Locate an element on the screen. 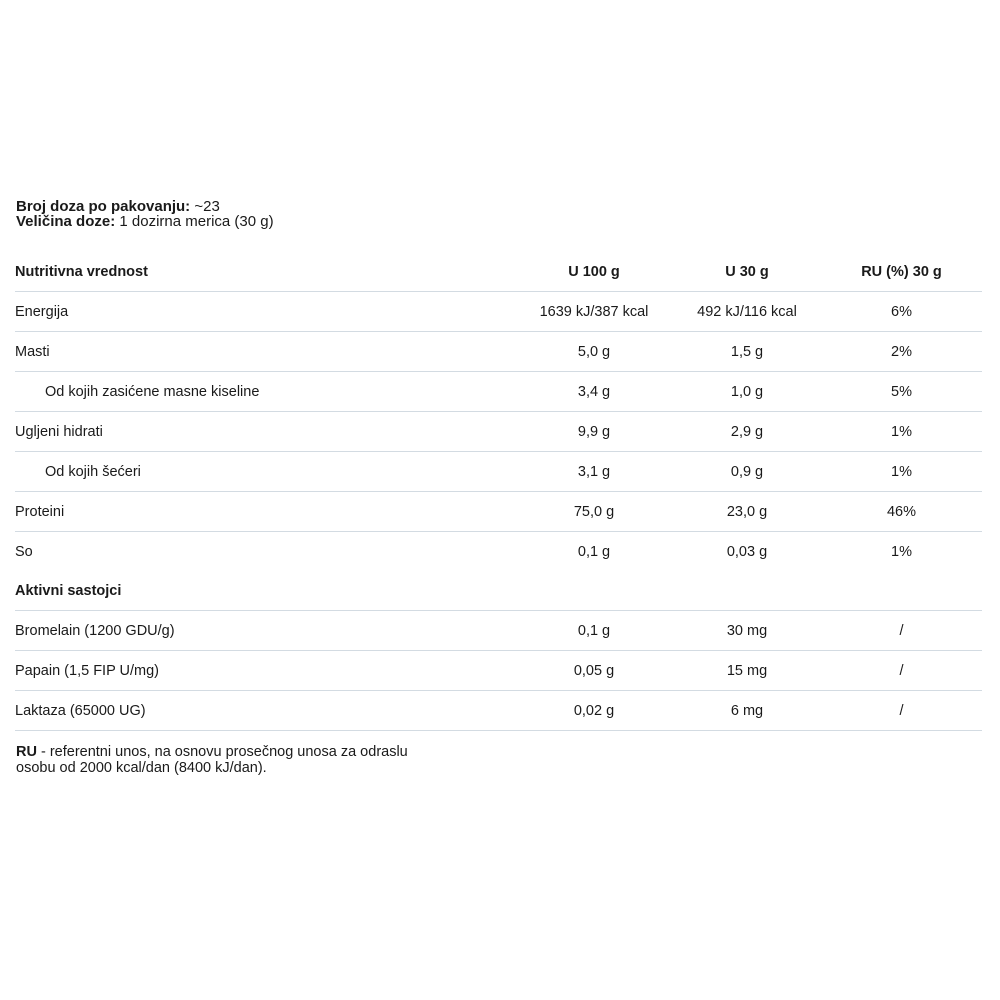 This screenshot has height=1000, width=1000. table-row: So 0,1 g 0,03 g 1% is located at coordinates (498, 552).